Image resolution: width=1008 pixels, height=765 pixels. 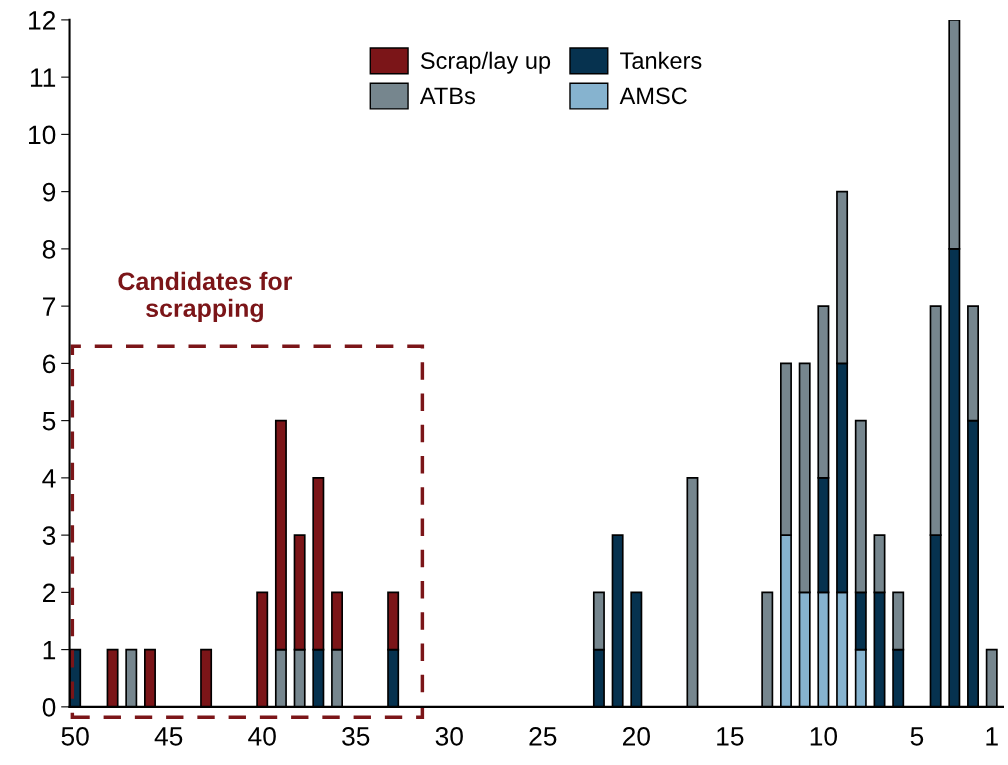 I want to click on y-tick-label: 10, so click(x=42, y=135).